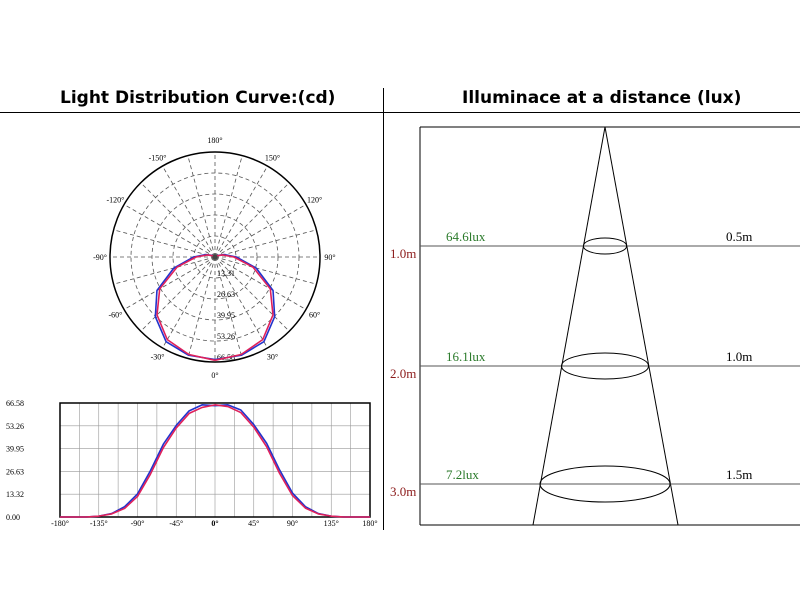 The height and width of the screenshot is (600, 800). Describe the element at coordinates (158, 157) in the screenshot. I see `polar-angle-label: -150°` at that location.